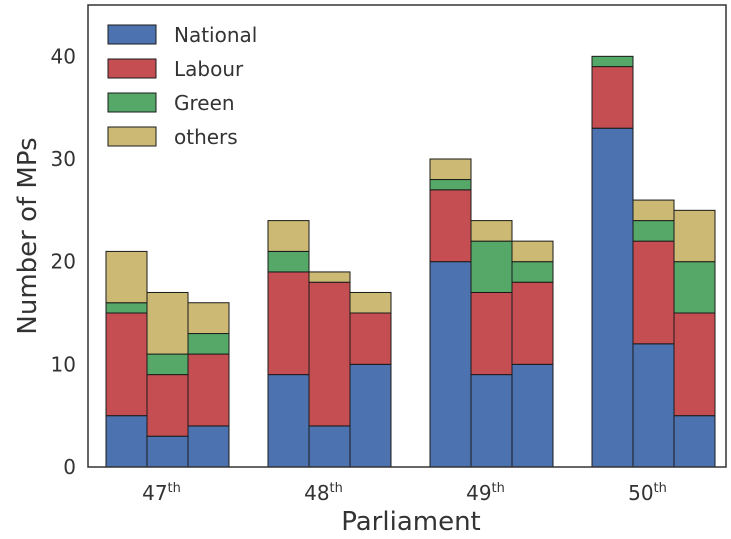  Describe the element at coordinates (63, 159) in the screenshot. I see `y-tick-label: 30` at that location.